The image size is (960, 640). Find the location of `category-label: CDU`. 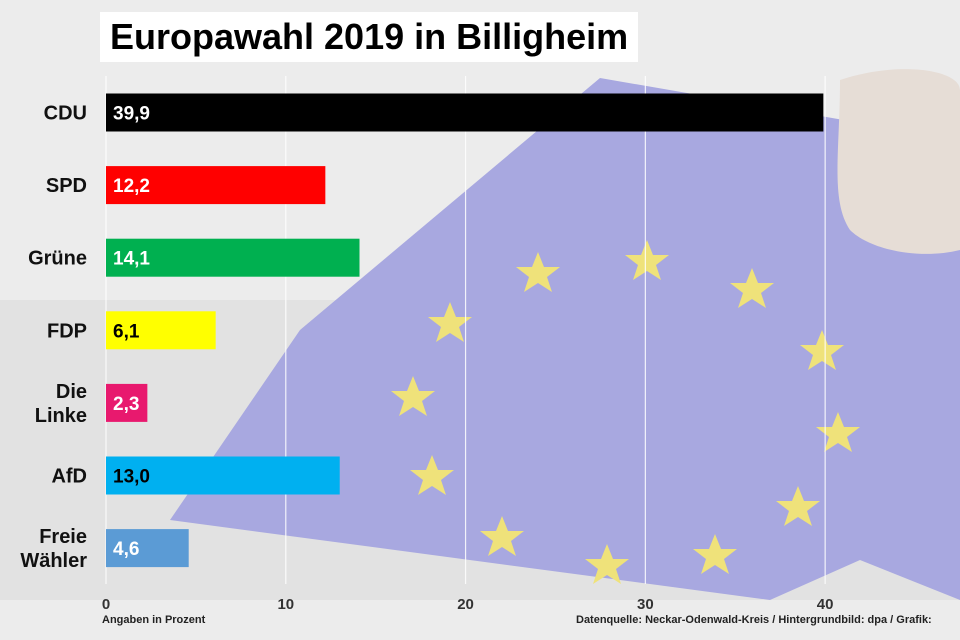

category-label: CDU is located at coordinates (65, 114).